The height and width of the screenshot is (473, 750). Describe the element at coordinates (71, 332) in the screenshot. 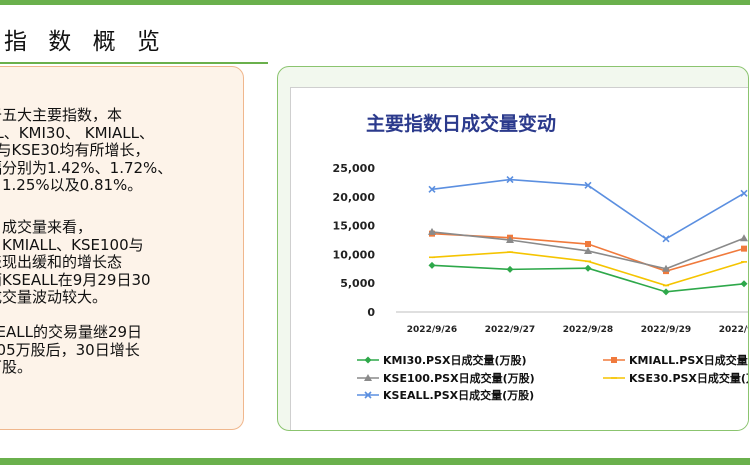

I see `summary-line: SEALL的交易量继29日` at that location.